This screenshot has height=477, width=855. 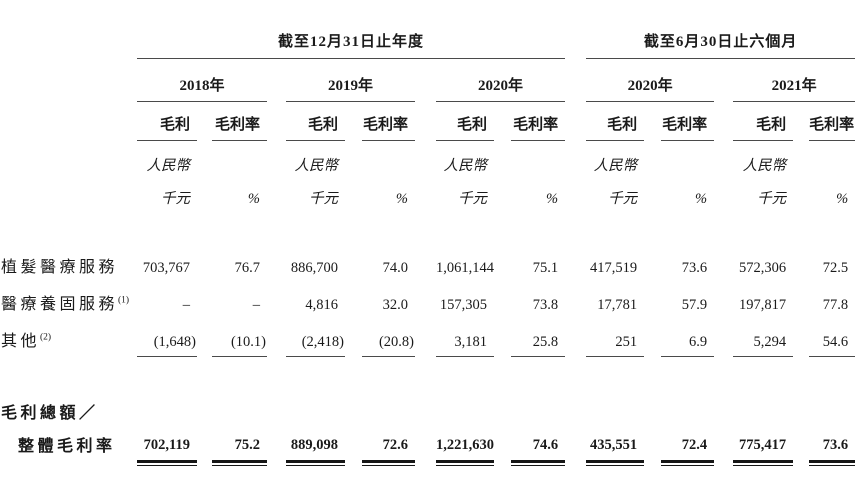 What do you see at coordinates (720, 29) in the screenshot?
I see `period-header-interim: 截至6月30日止六個月` at bounding box center [720, 29].